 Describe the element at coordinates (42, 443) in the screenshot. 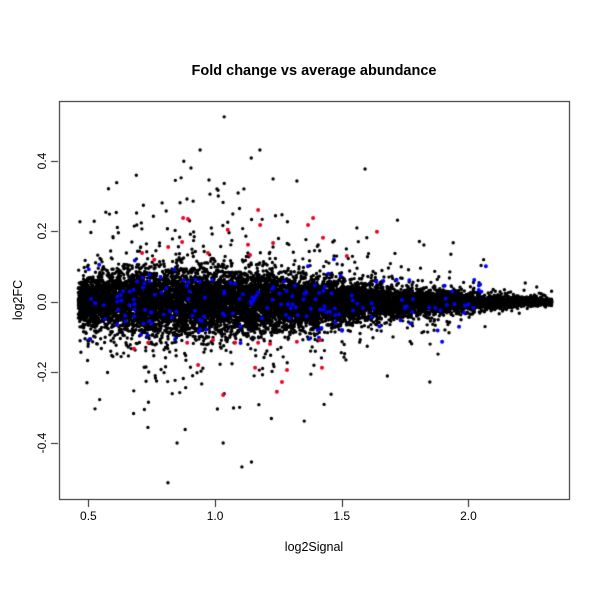

I see `y-tick-label: -0.4` at that location.